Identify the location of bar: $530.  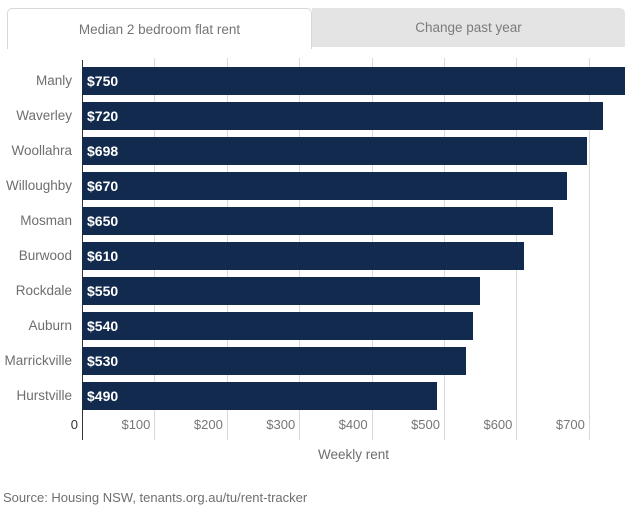
(274, 361).